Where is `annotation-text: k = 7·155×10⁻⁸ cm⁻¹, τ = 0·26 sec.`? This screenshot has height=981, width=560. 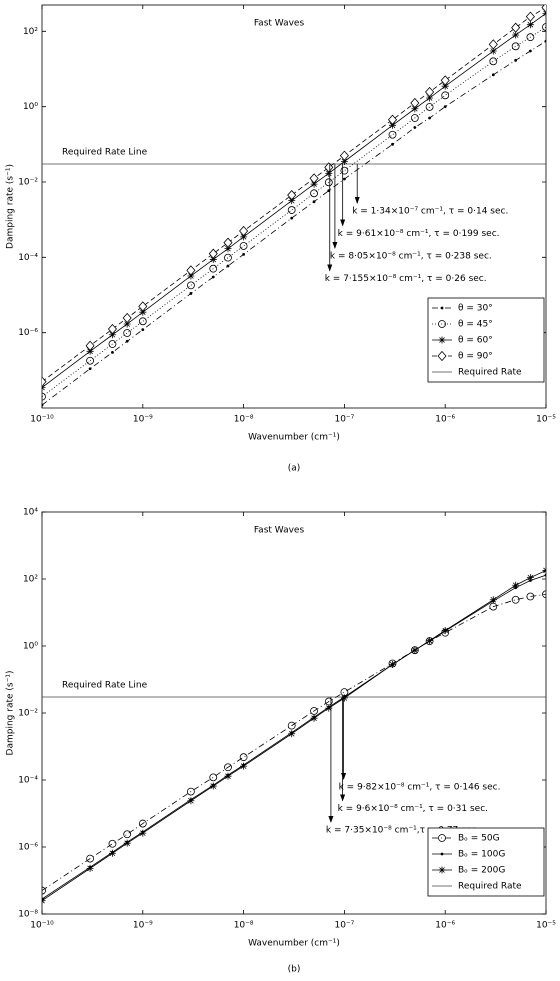
annotation-text: k = 7·155×10⁻⁸ cm⁻¹, τ = 0·26 sec. is located at coordinates (406, 279).